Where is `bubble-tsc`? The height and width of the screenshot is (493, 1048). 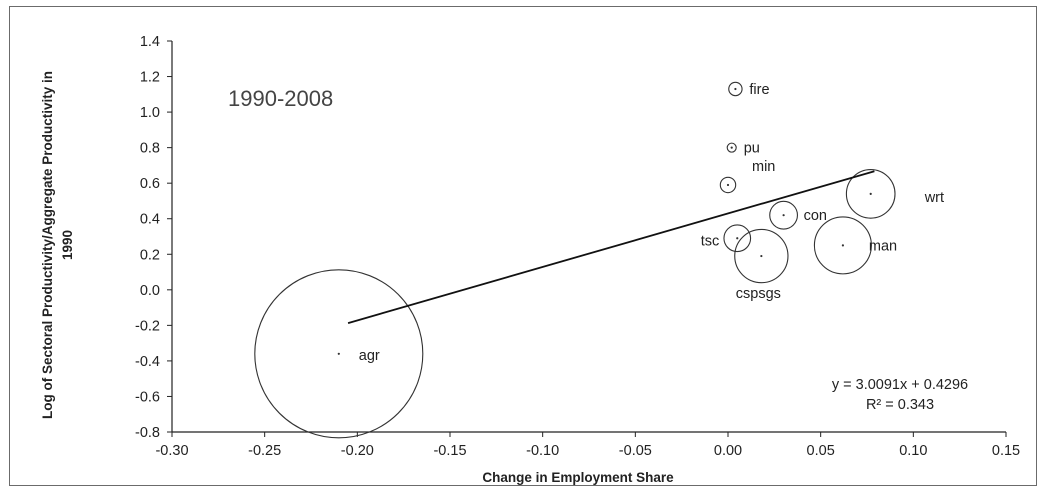
bubble-tsc is located at coordinates (737, 238).